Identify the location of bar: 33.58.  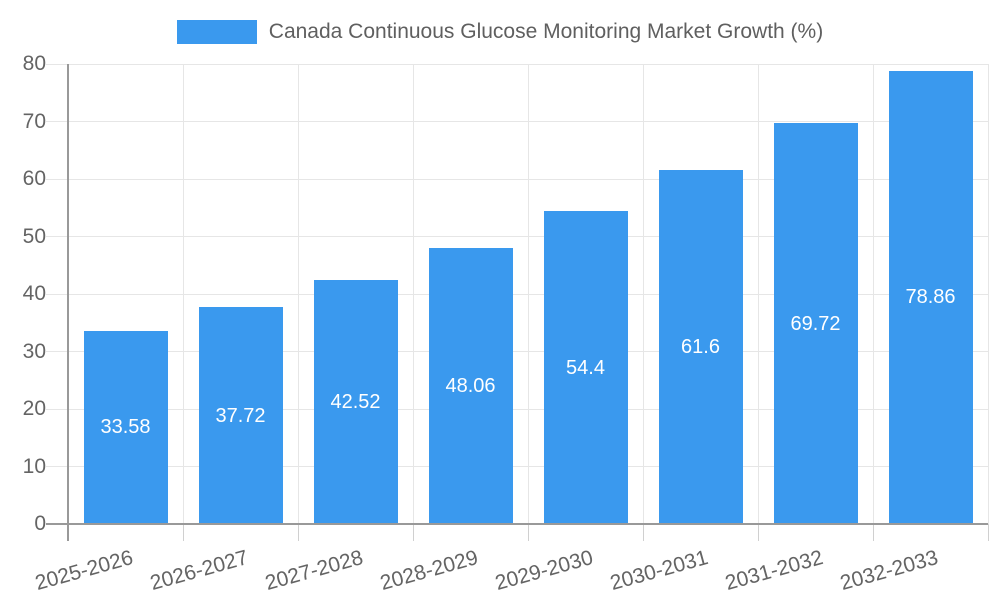
(125, 427).